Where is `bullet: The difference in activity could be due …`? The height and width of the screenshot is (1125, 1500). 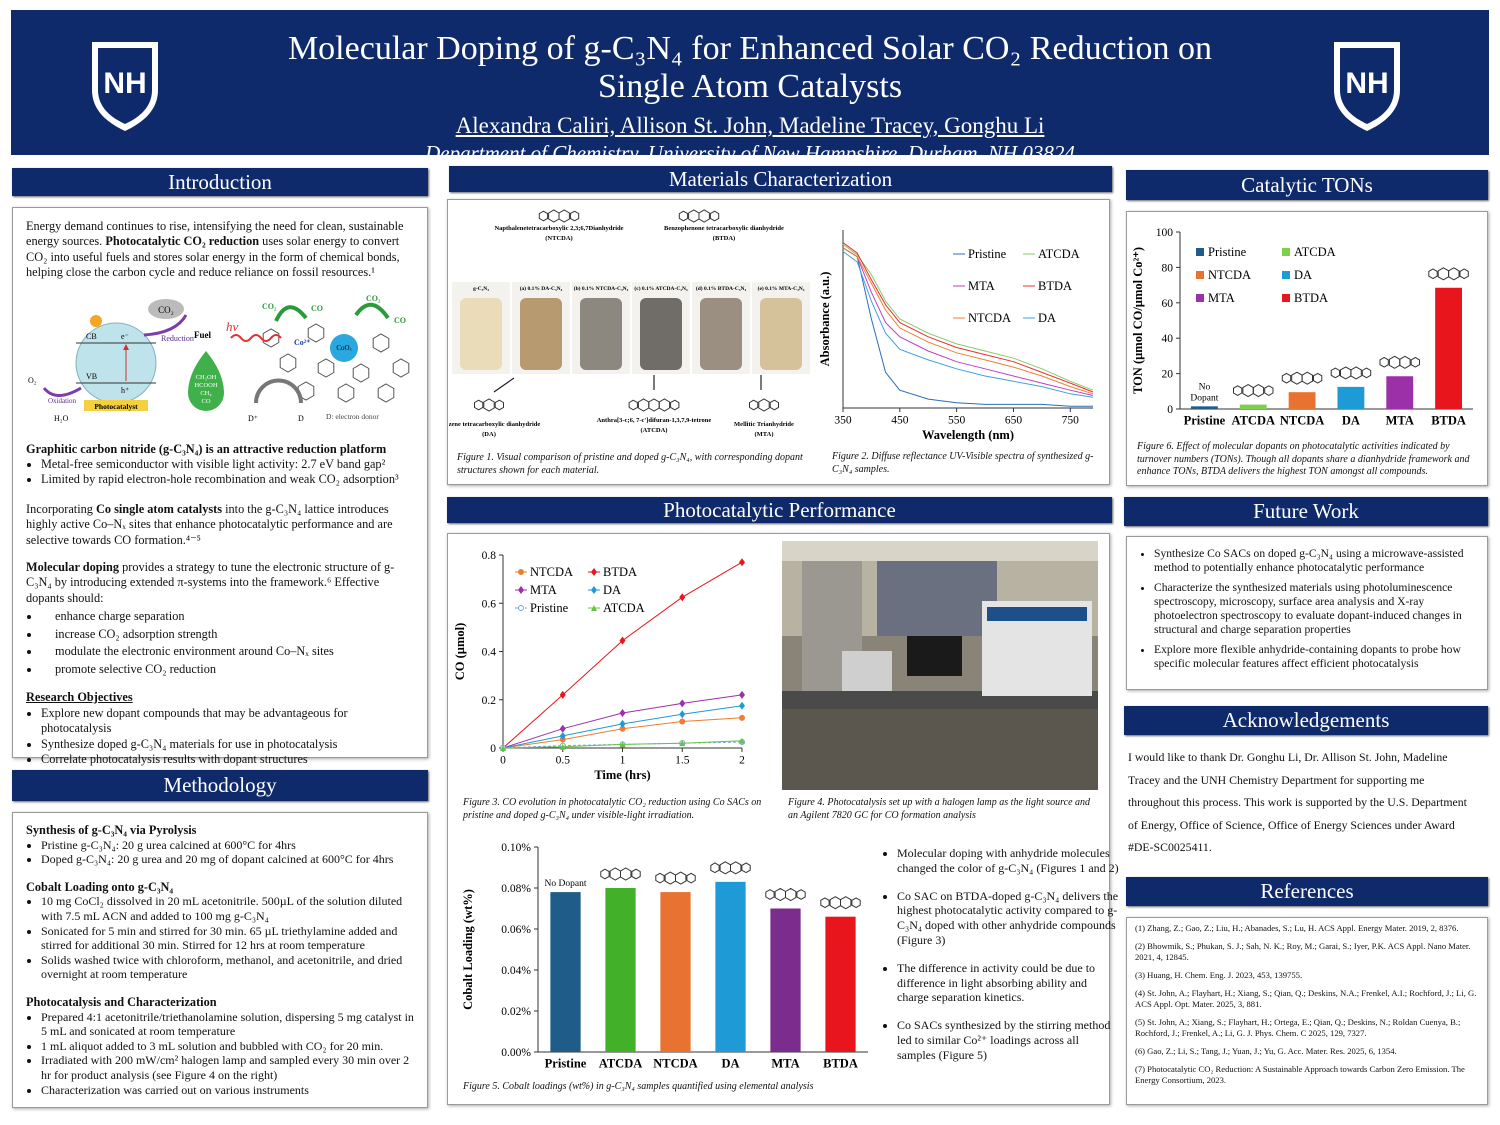
bullet: The difference in activity could be due … is located at coordinates (1008, 983).